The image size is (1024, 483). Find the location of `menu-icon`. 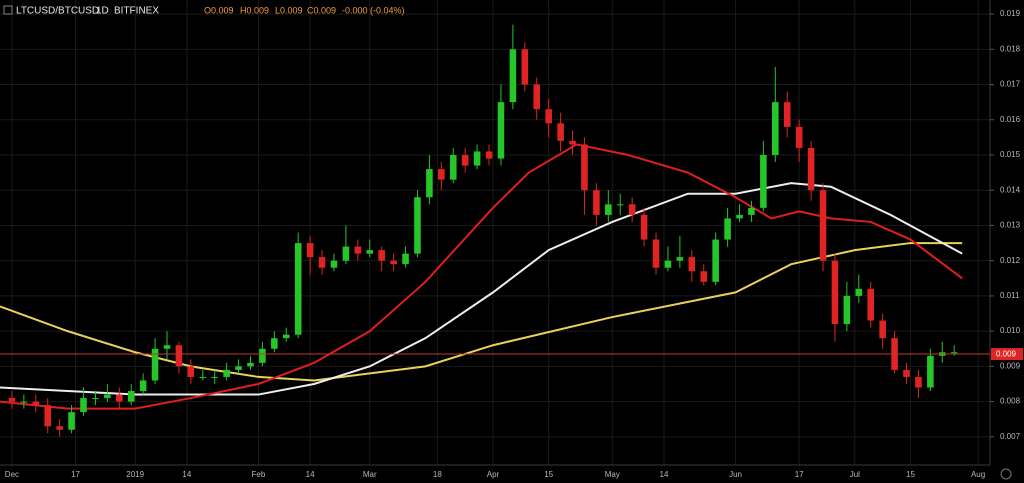

menu-icon is located at coordinates (8, 10).